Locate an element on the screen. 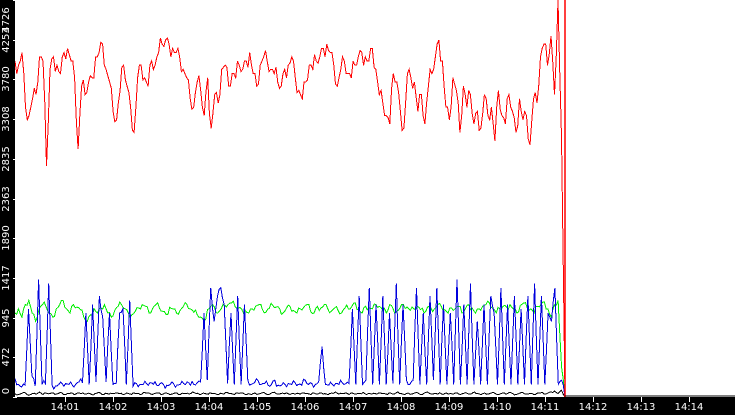  y-tick-label: 3308 is located at coordinates (6, 119).